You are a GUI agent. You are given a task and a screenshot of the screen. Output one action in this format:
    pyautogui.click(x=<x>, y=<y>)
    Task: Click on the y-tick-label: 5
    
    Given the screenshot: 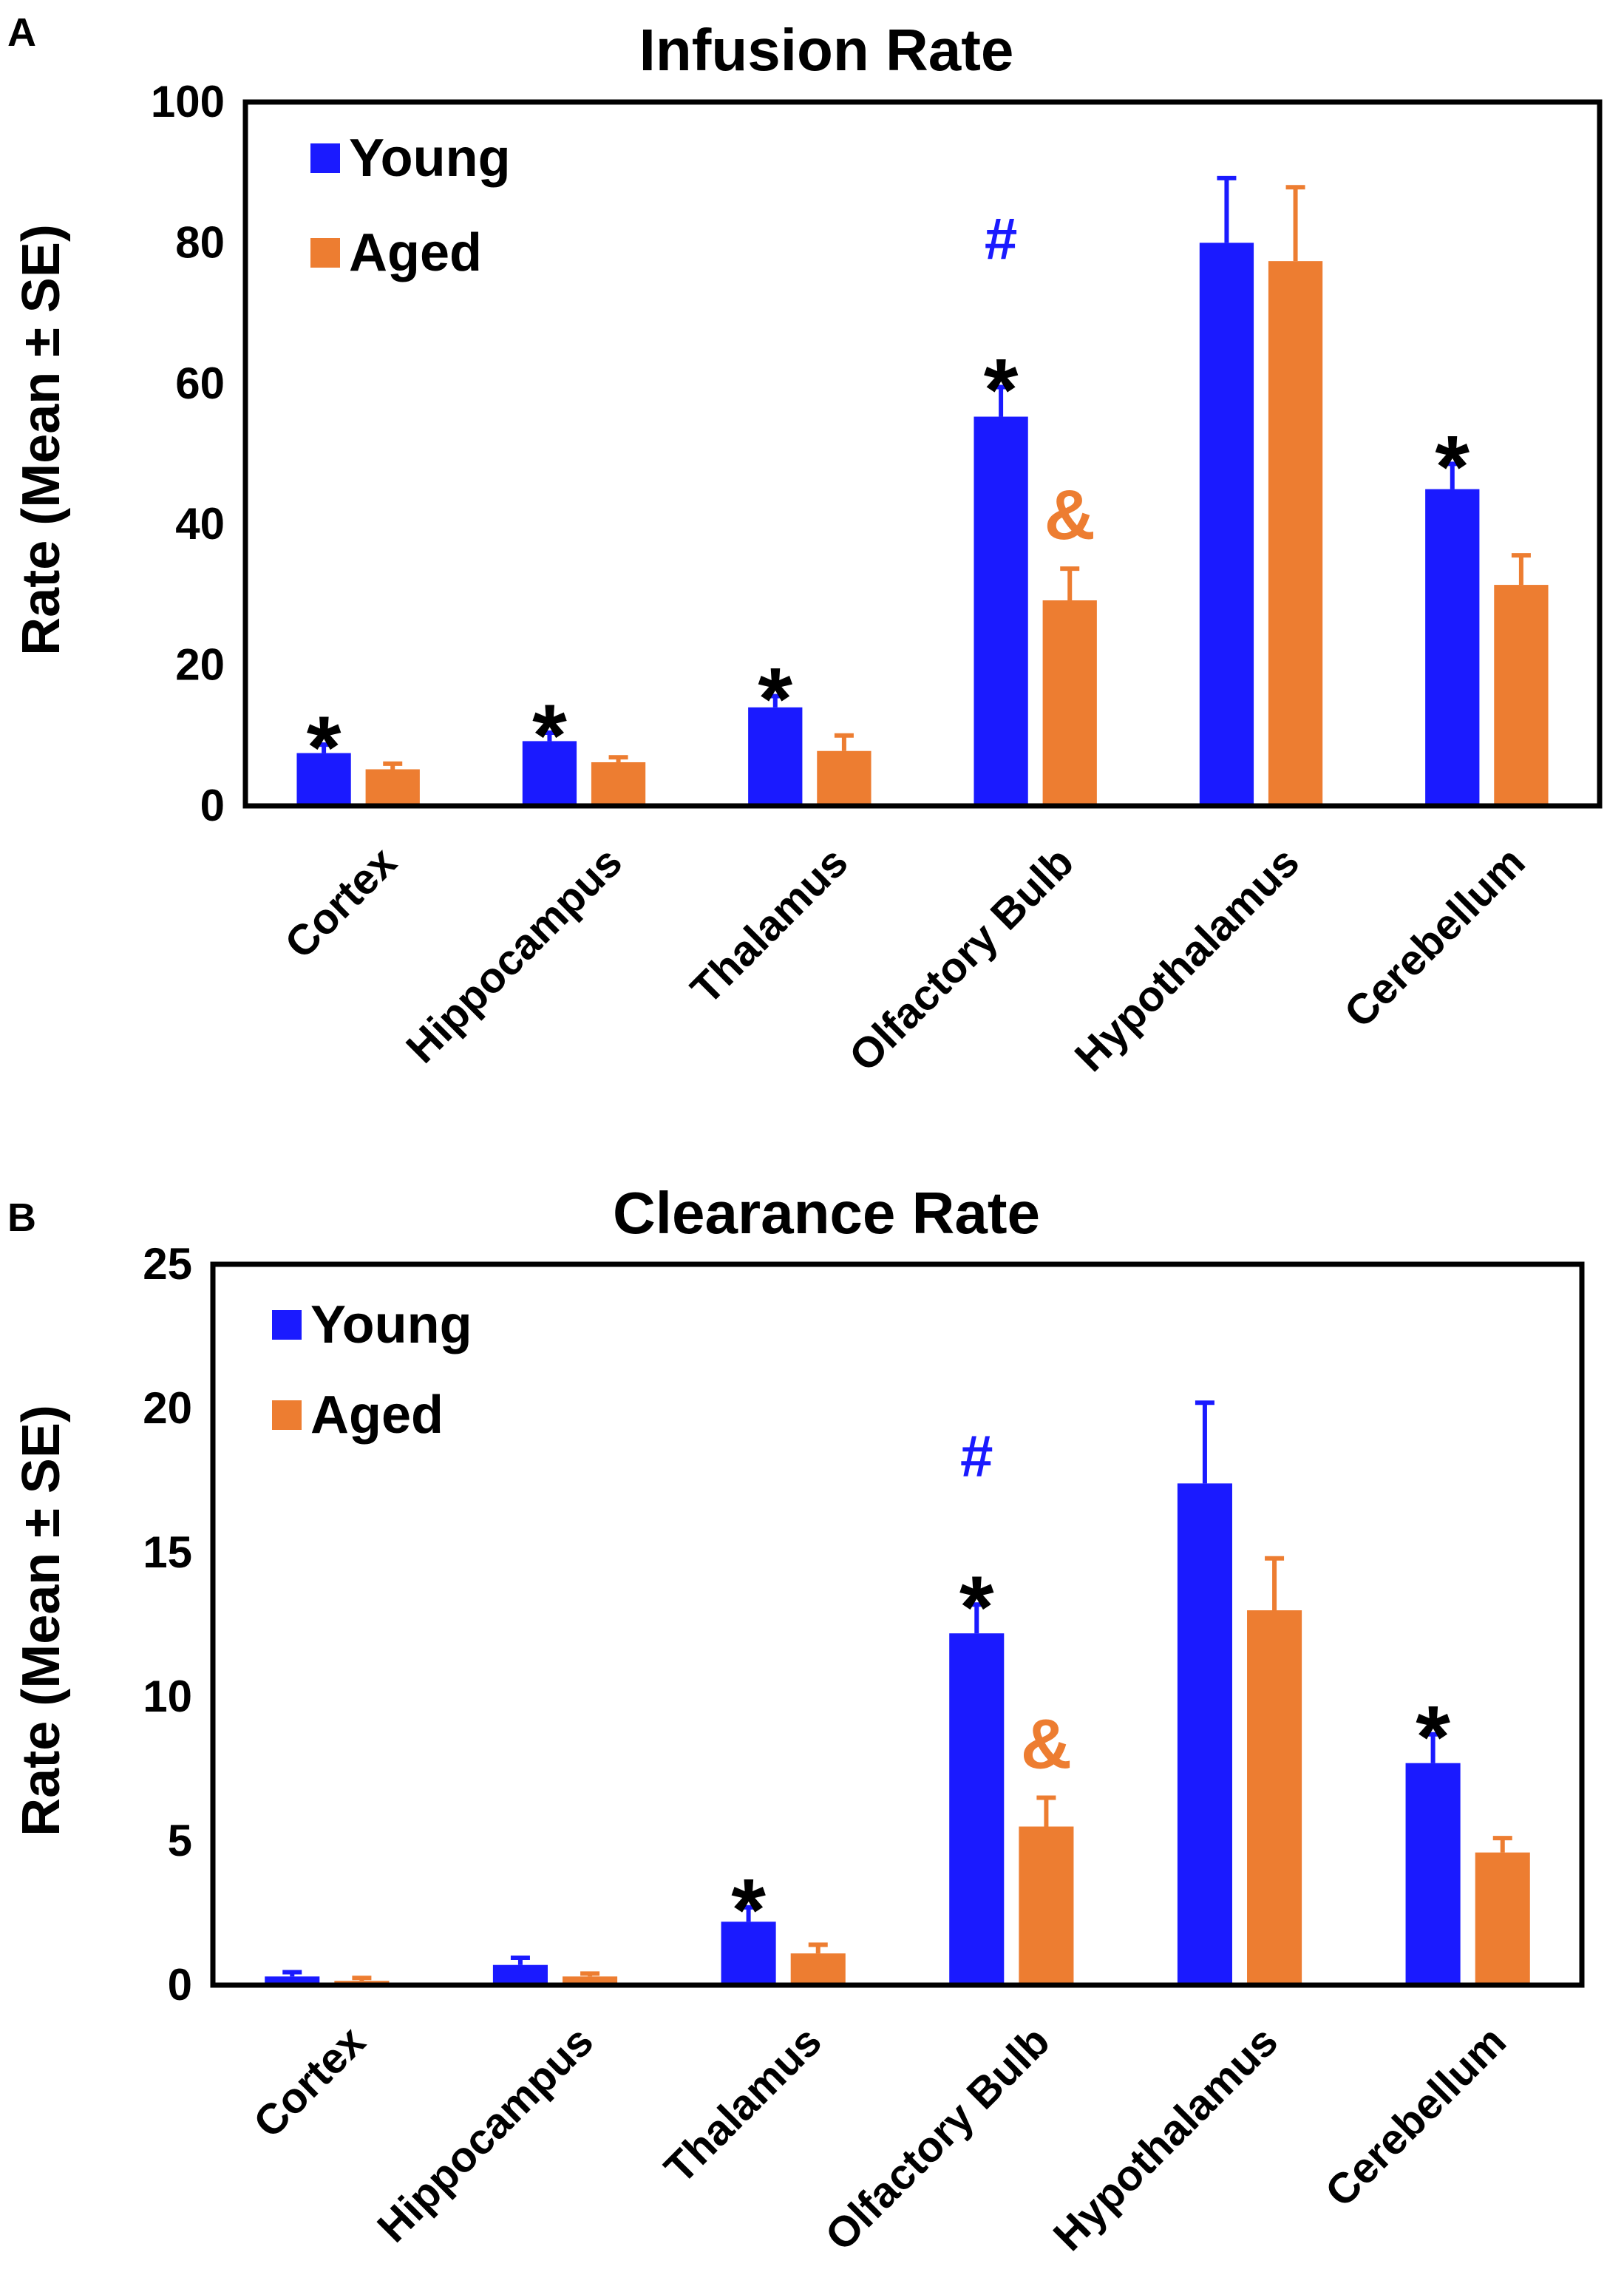 What is the action you would take?
    pyautogui.click(x=180, y=1840)
    